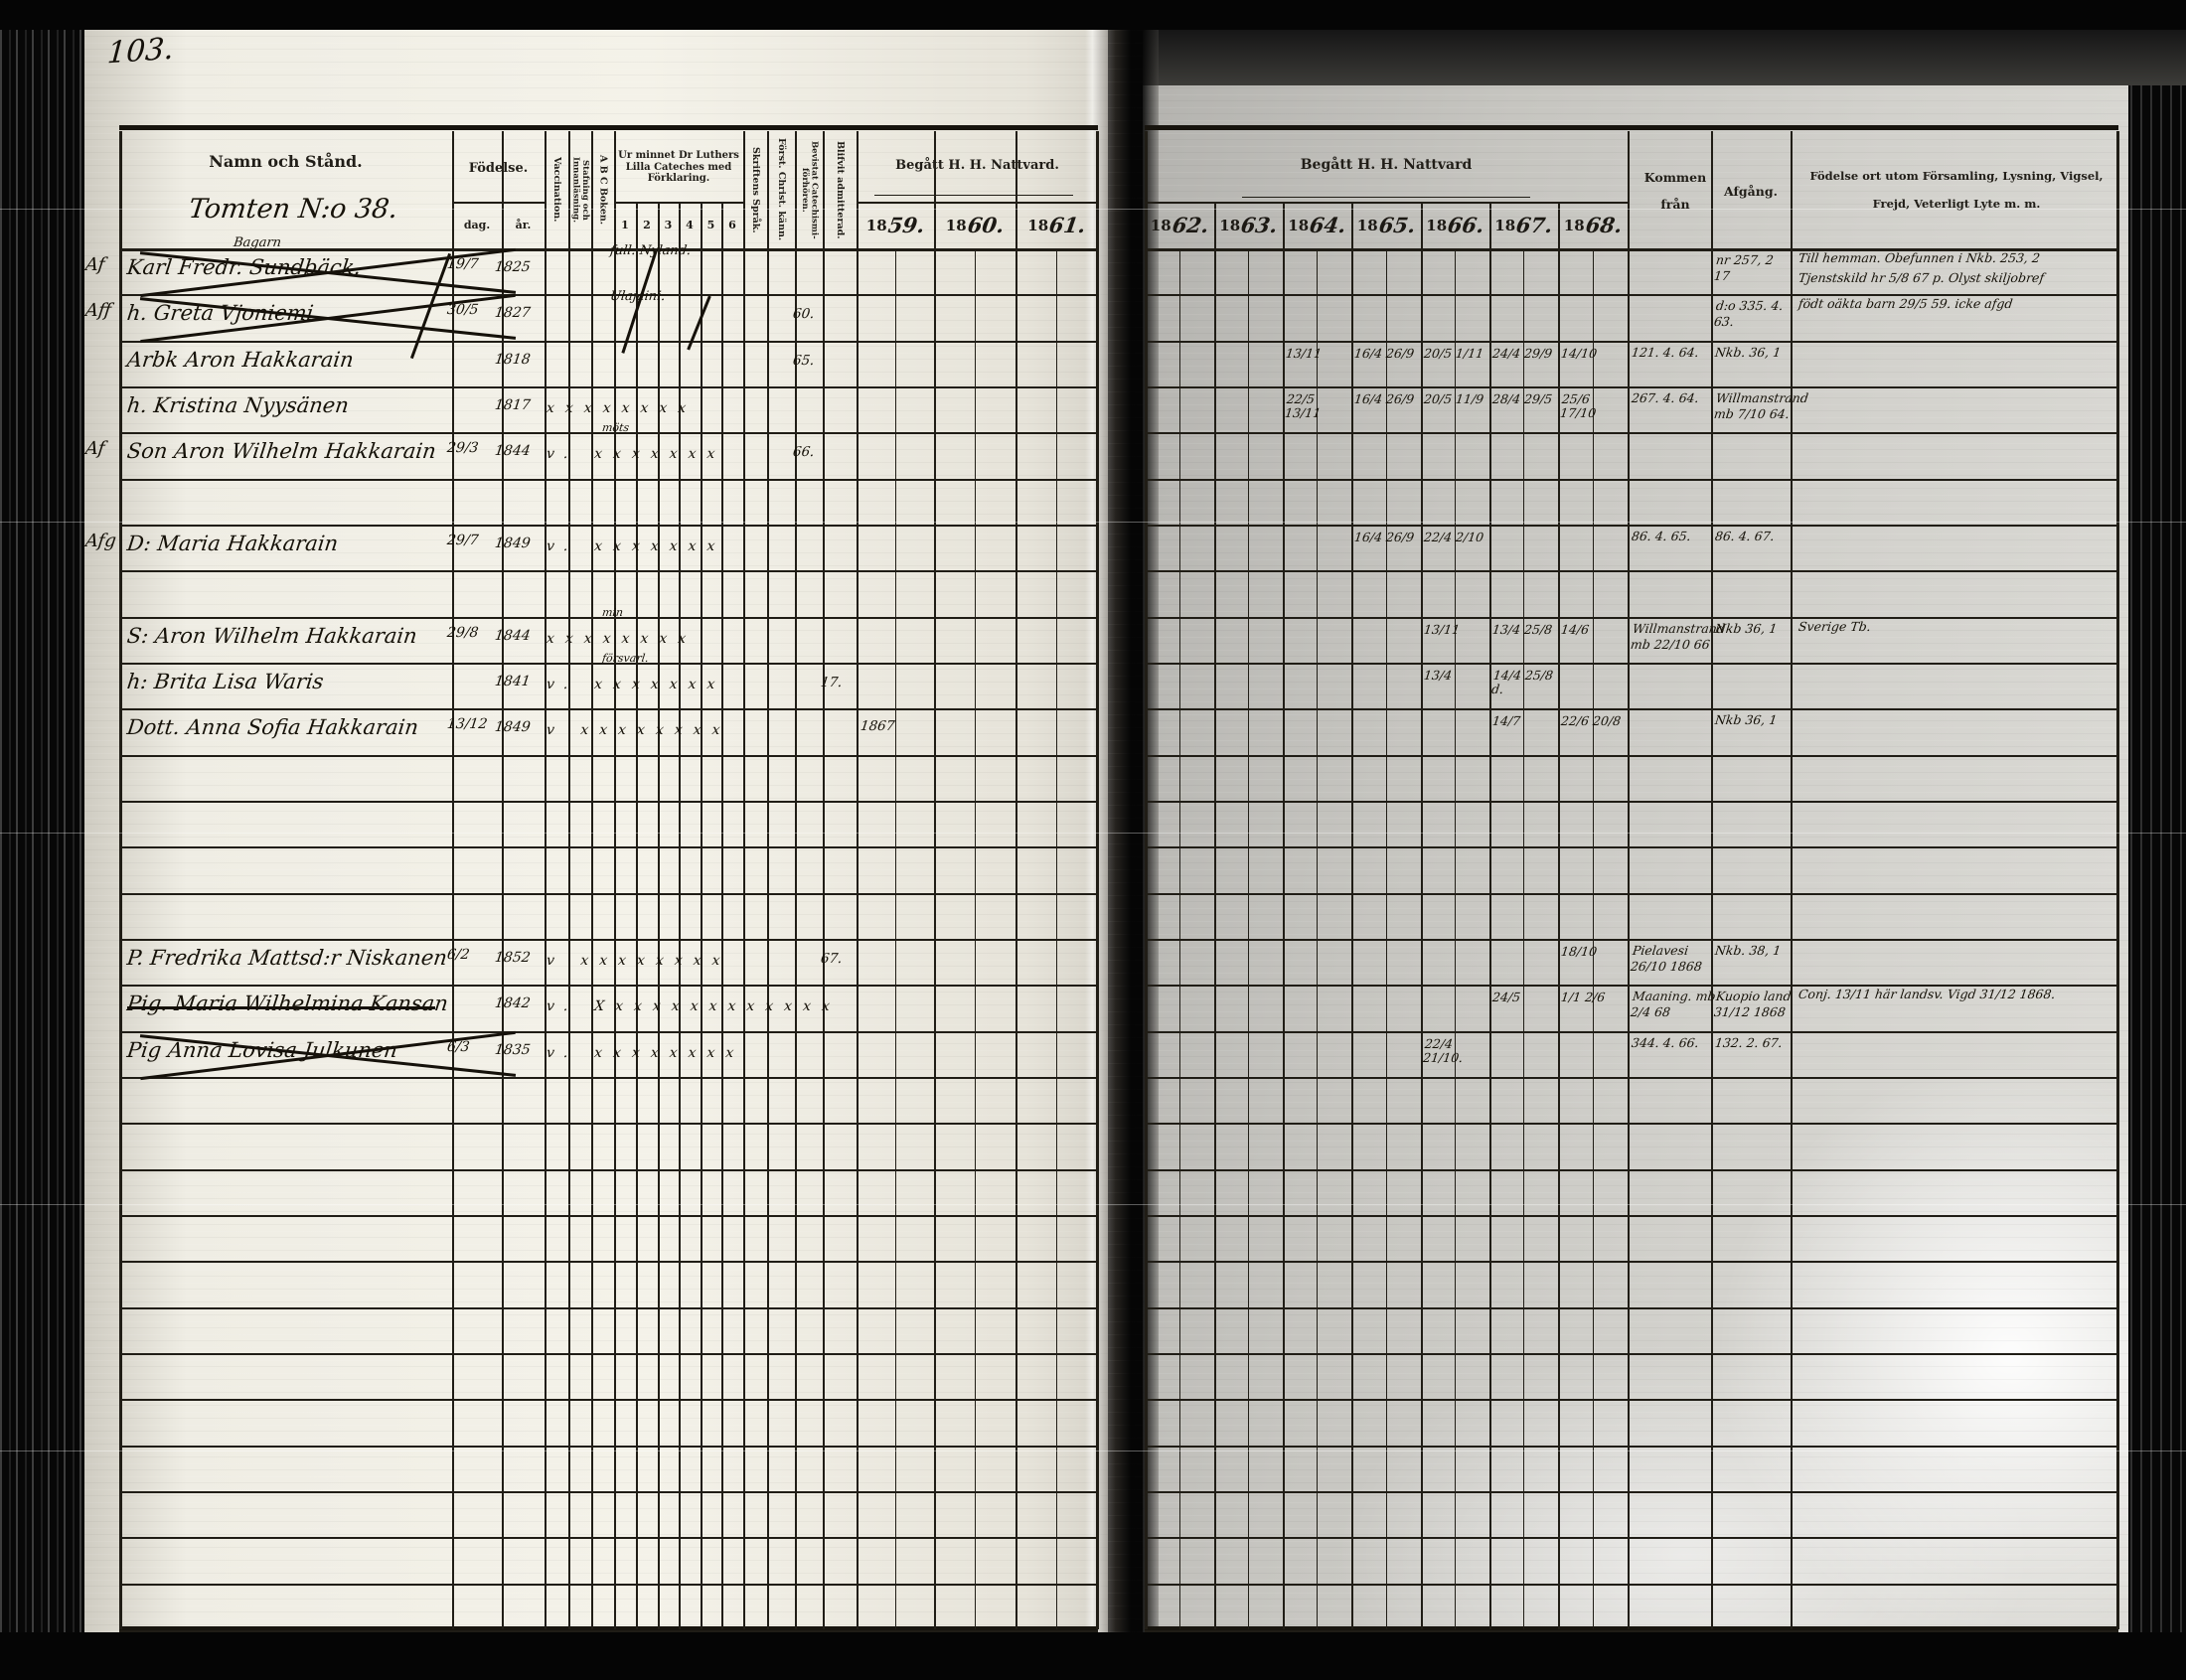 The width and height of the screenshot is (2186, 1680). Describe the element at coordinates (1661, 535) in the screenshot. I see `cell-kommen: 86. 4. 65.` at that location.